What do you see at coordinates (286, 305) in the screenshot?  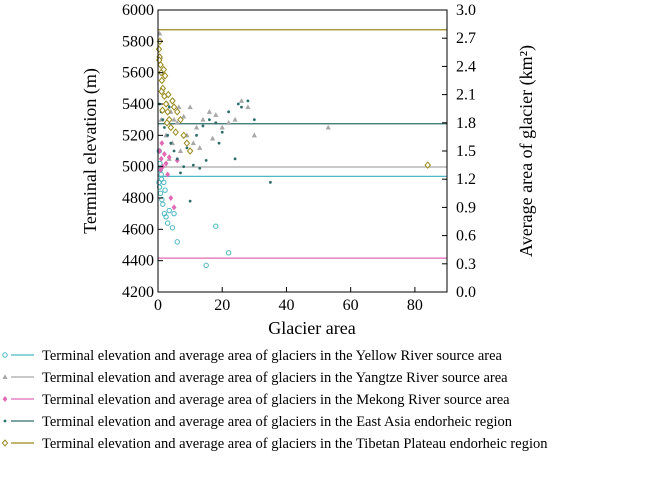 I see `x-tick-label: 40` at bounding box center [286, 305].